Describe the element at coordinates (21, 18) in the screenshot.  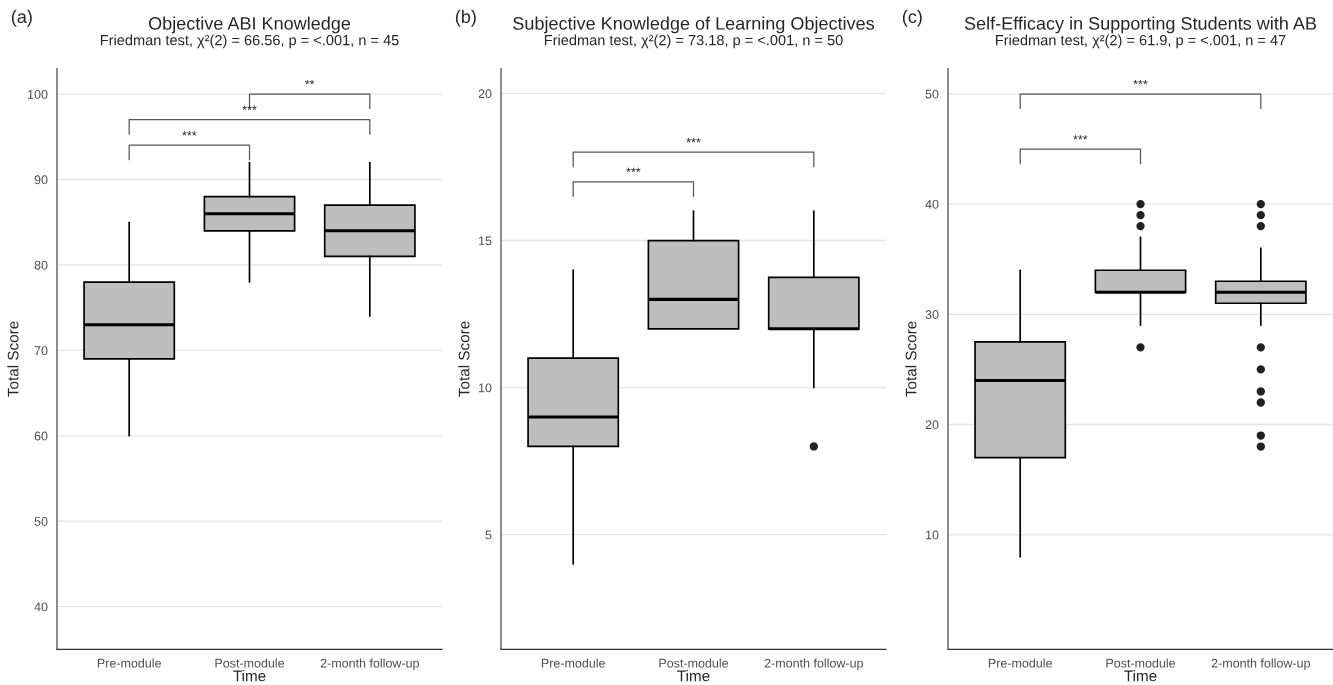
I see `text: (a)` at that location.